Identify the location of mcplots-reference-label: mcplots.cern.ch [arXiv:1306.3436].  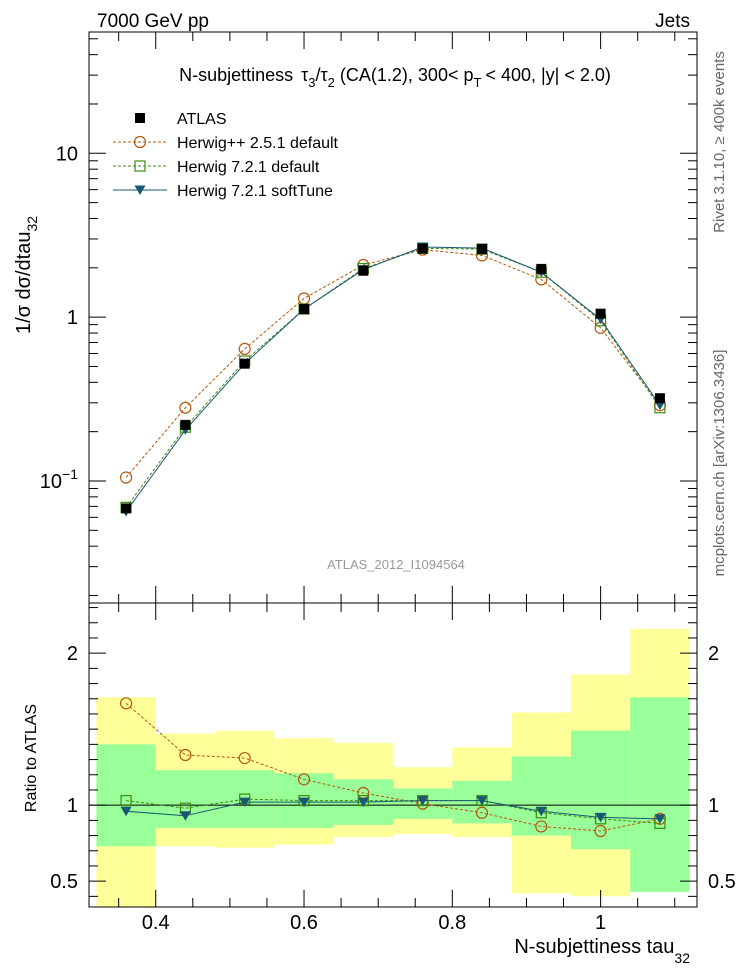
(719, 463).